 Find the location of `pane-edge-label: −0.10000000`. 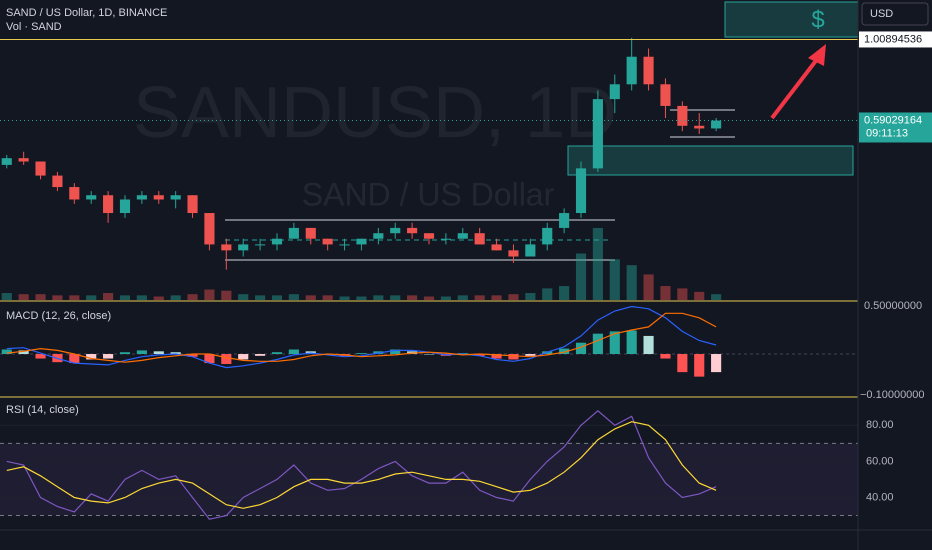

pane-edge-label: −0.10000000 is located at coordinates (892, 395).